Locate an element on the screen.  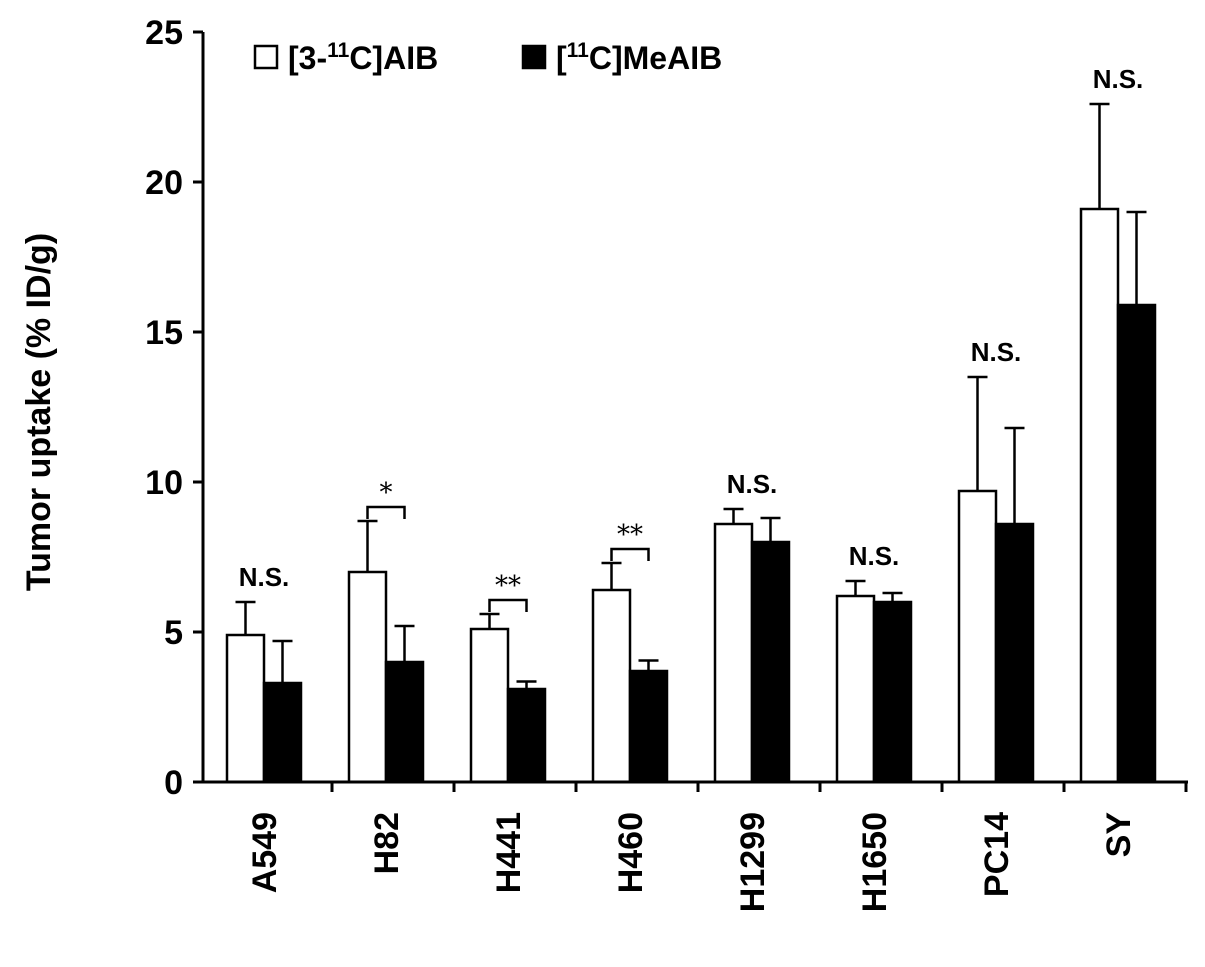
bar-meaib-H1650 is located at coordinates (892, 692).